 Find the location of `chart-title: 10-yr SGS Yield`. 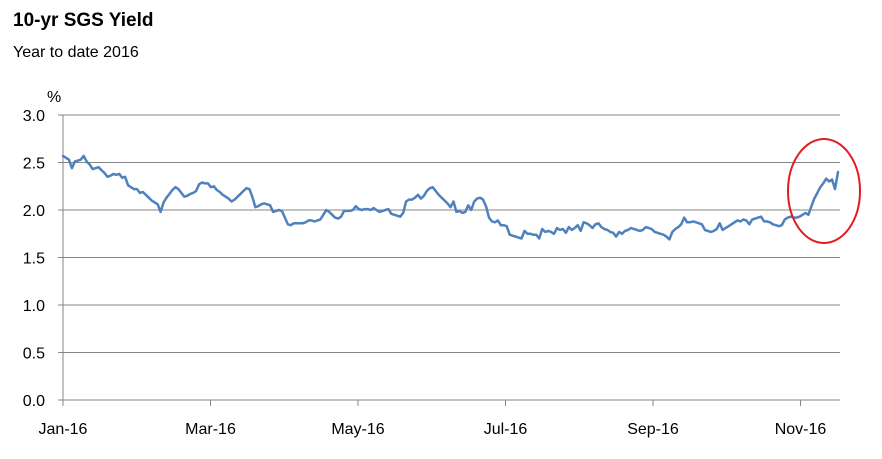

chart-title: 10-yr SGS Yield is located at coordinates (83, 20).